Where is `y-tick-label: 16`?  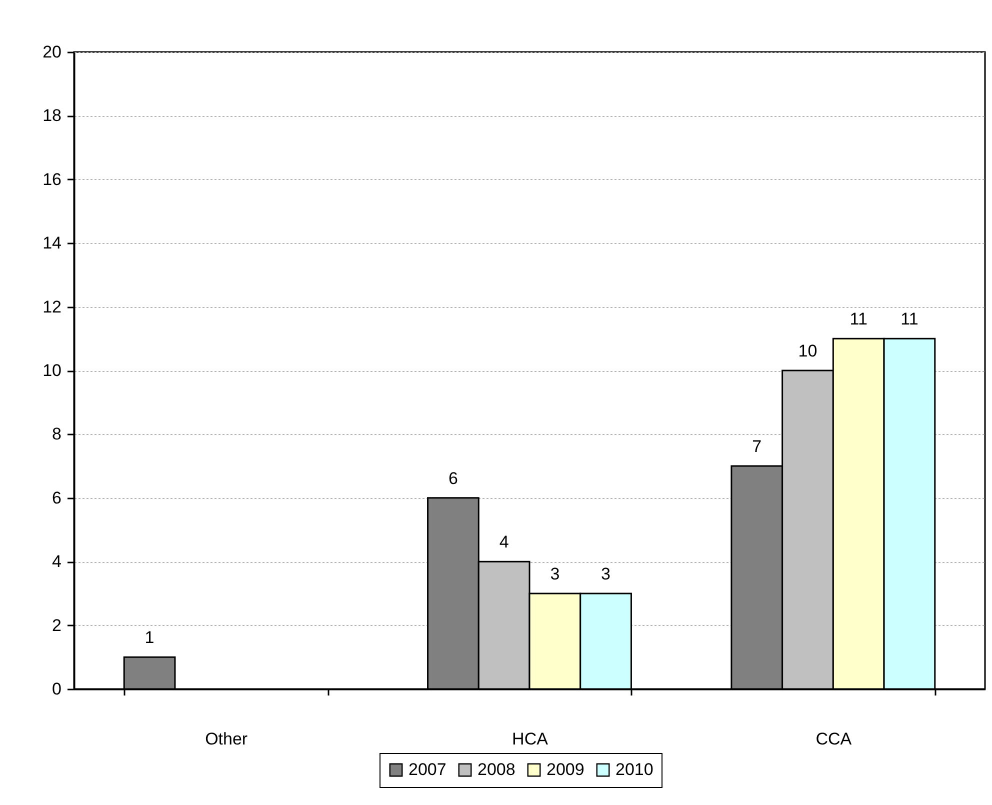 y-tick-label: 16 is located at coordinates (52, 179).